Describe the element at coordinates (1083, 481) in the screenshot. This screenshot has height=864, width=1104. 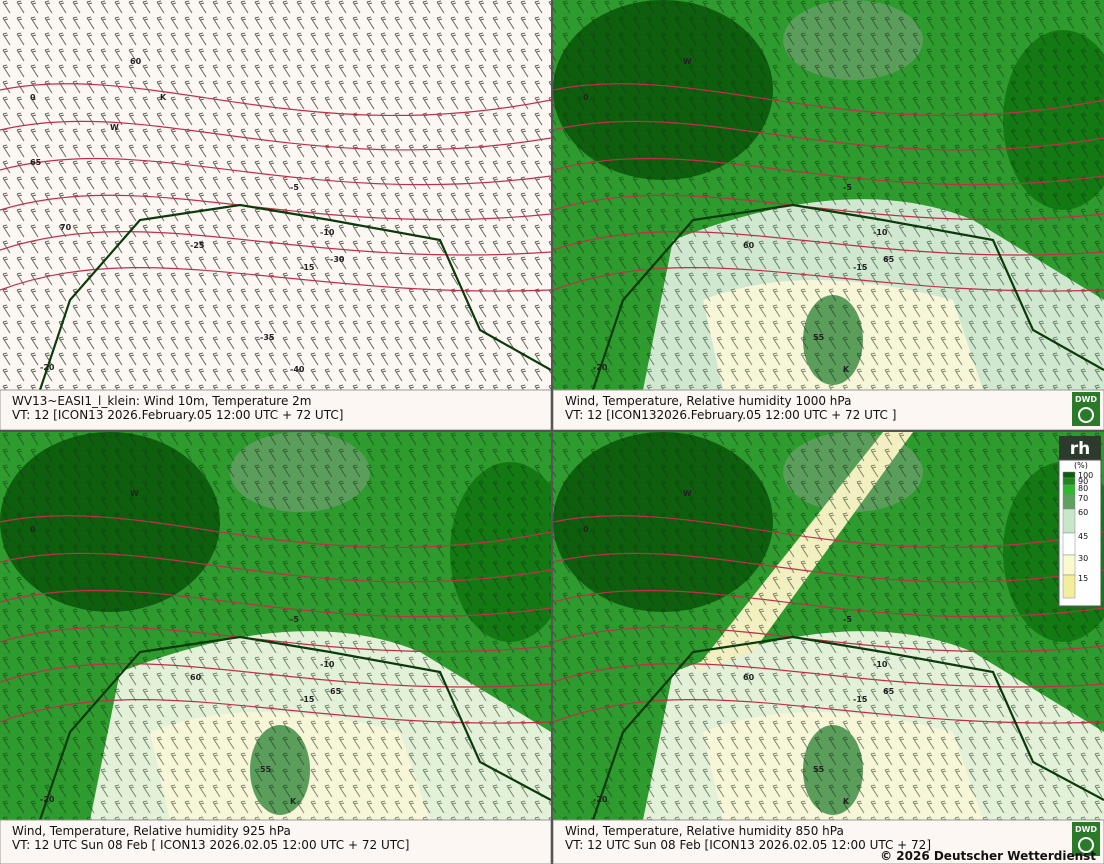
I see `legend-level: 90` at that location.